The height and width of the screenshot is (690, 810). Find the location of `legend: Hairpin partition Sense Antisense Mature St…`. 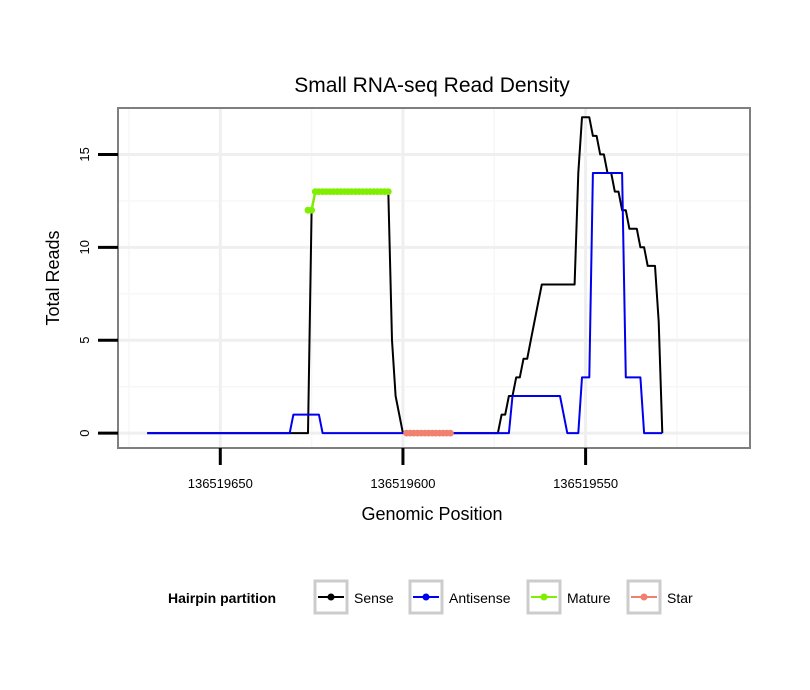

legend: Hairpin partition Sense Antisense Mature St… is located at coordinates (430, 597).